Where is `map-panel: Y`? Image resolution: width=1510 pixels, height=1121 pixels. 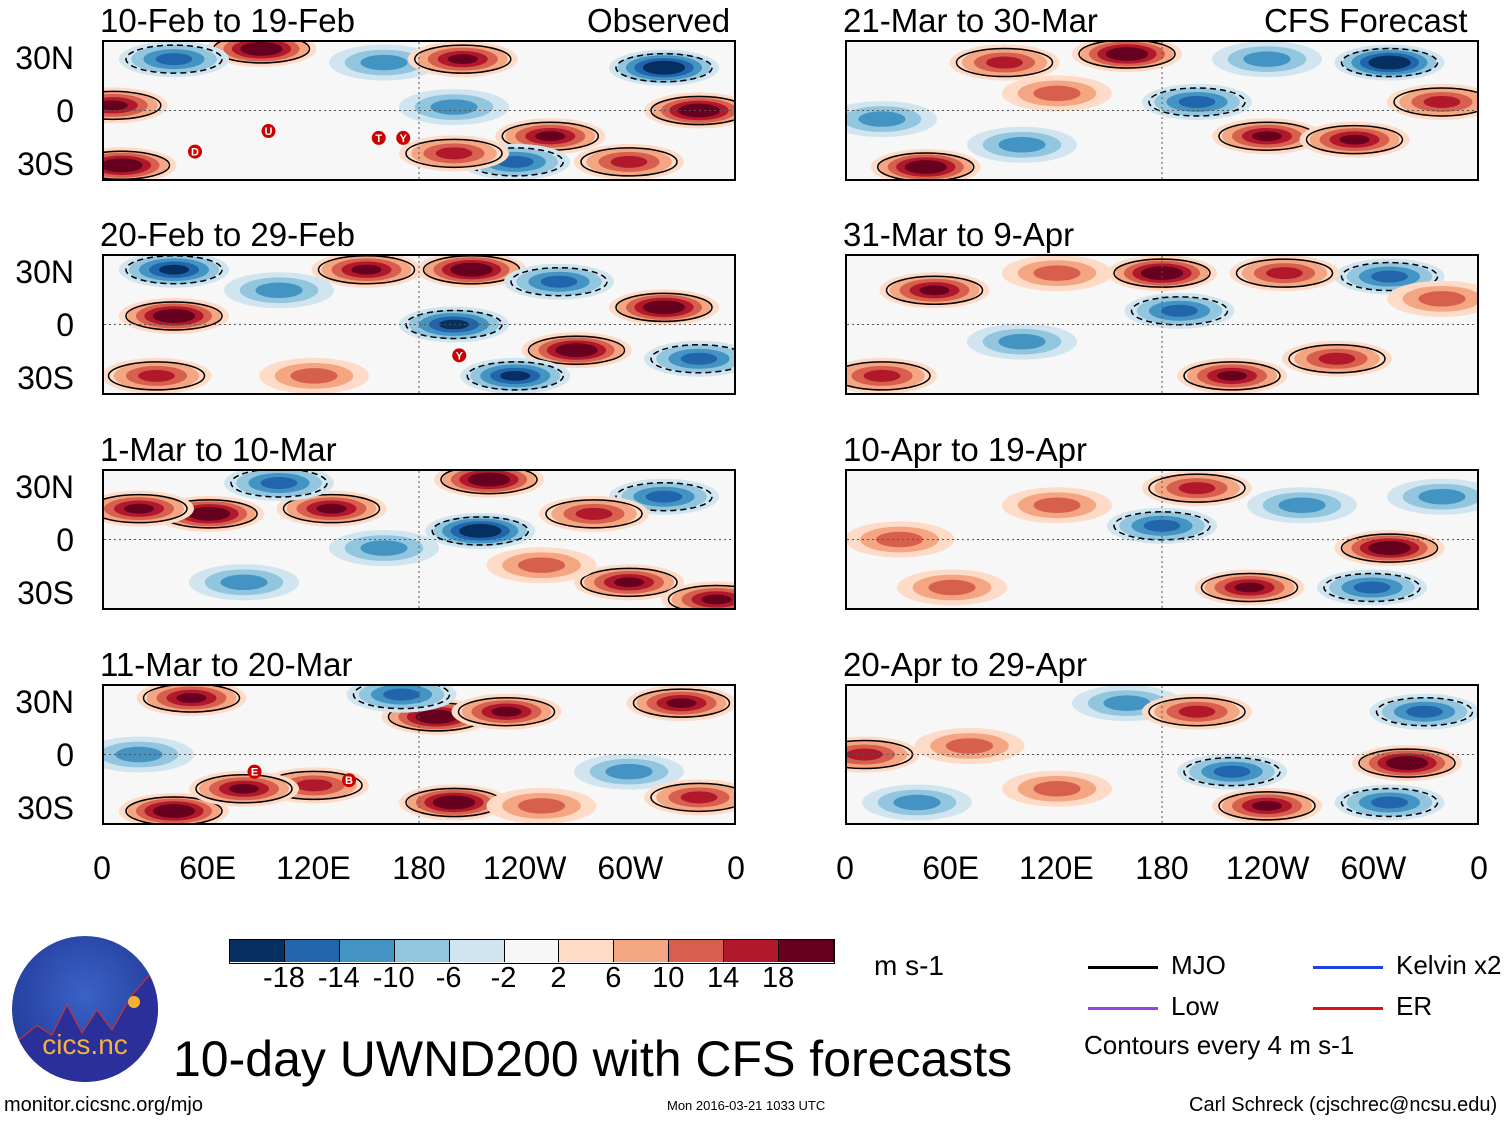
map-panel: Y is located at coordinates (419, 324).